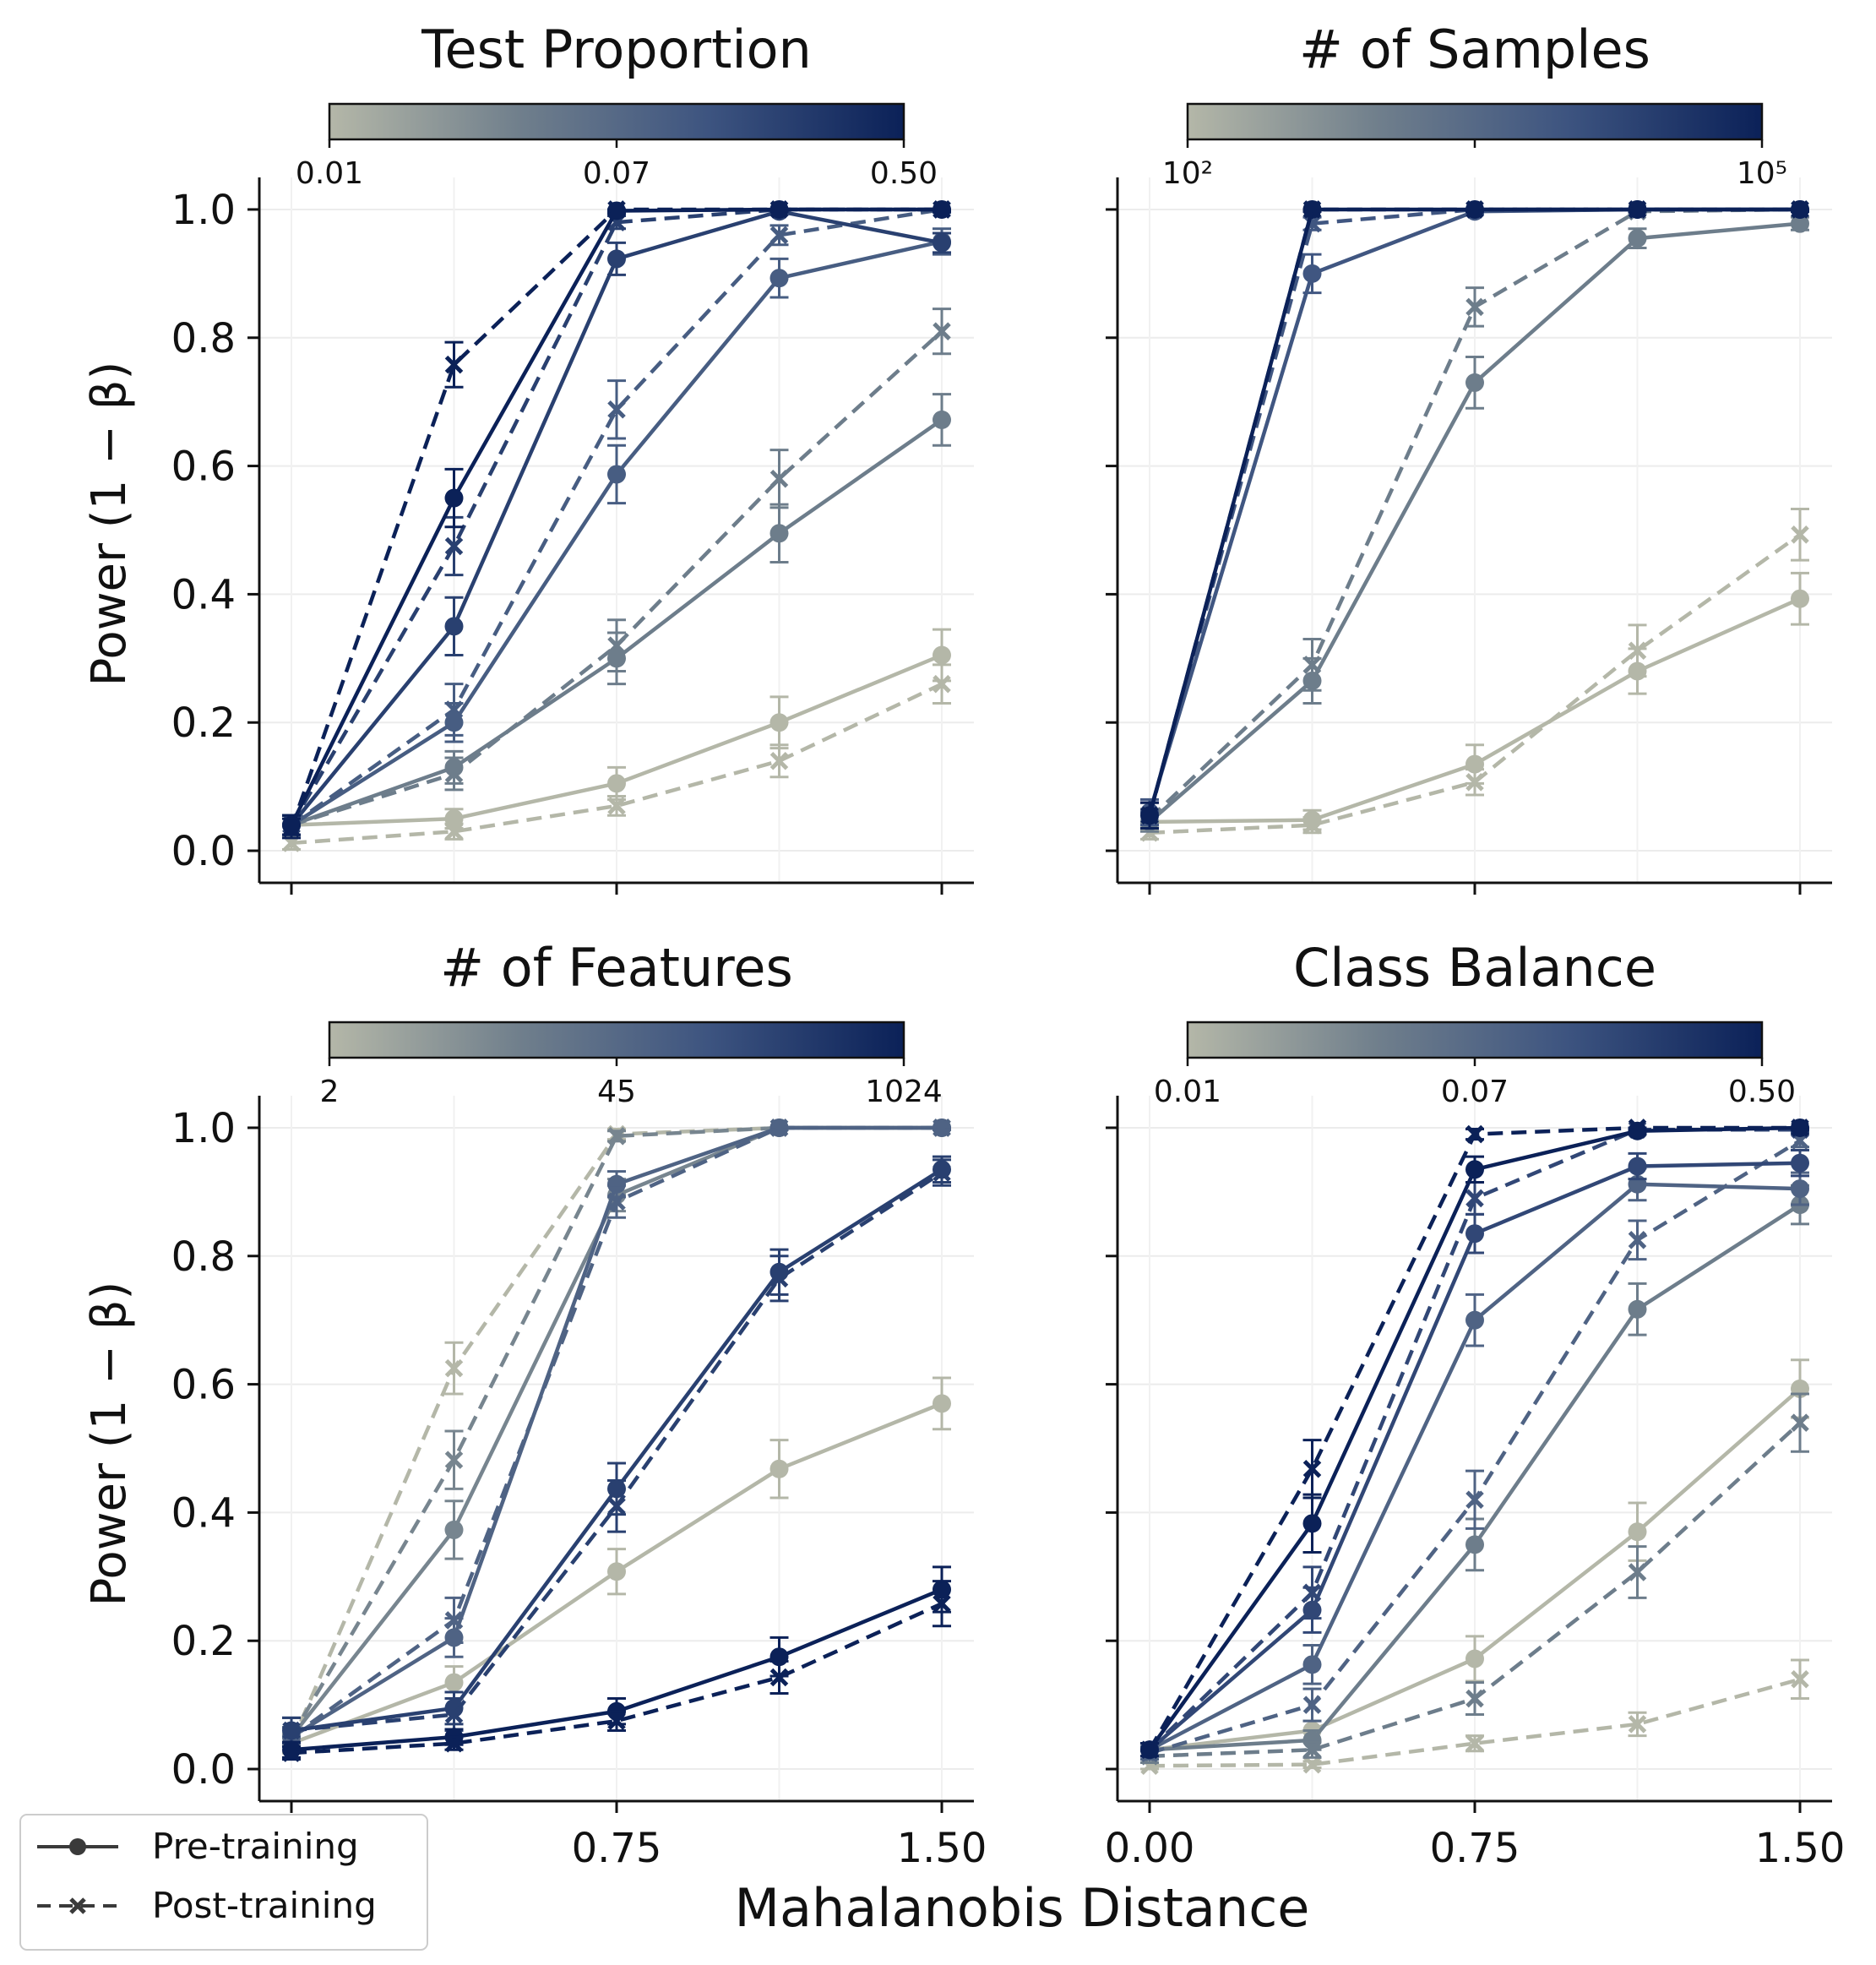 This screenshot has height=1965, width=1876. I want to click on colorbar-tick-label: 0.01, so click(329, 173).